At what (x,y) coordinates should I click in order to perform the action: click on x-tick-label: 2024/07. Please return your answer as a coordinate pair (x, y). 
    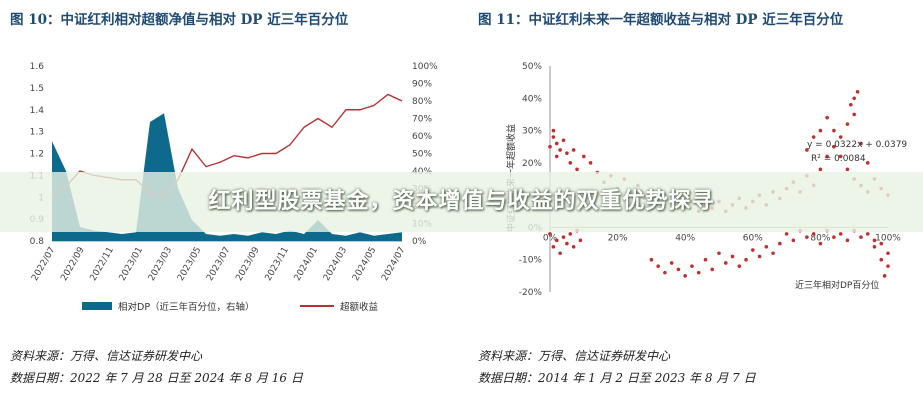
    Looking at the image, I should click on (393, 264).